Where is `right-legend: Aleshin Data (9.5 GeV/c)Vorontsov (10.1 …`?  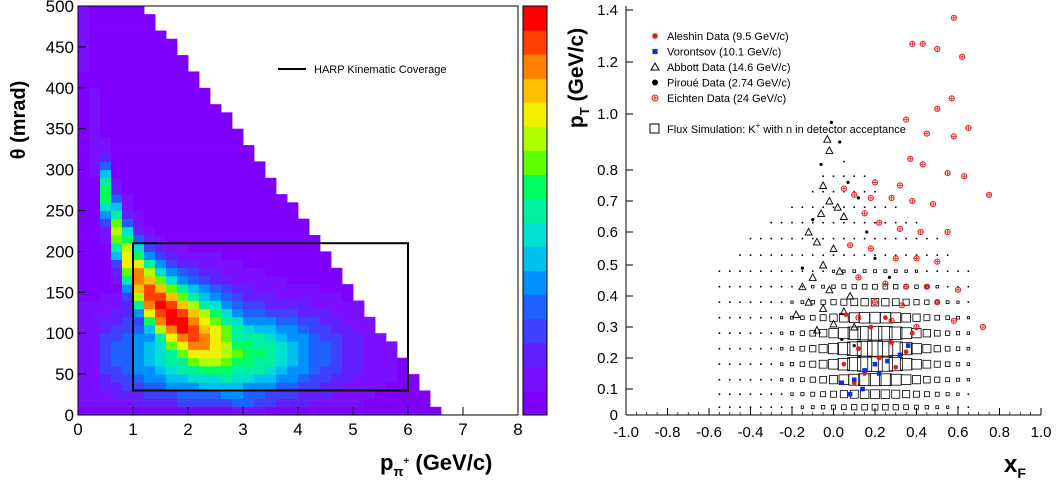
right-legend: Aleshin Data (9.5 GeV/c)Vorontsov (10.1 … is located at coordinates (720, 68).